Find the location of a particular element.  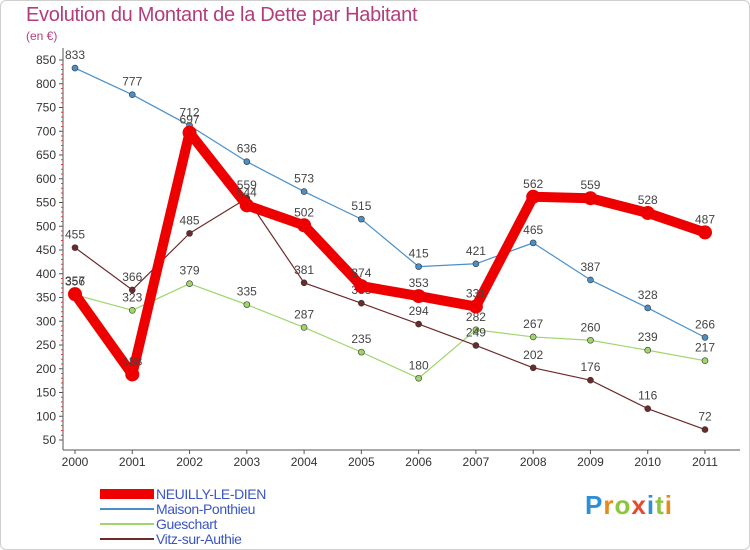

legend-item-neuilly-le-dien: NEUILLY-LE-DIEN is located at coordinates (183, 493).